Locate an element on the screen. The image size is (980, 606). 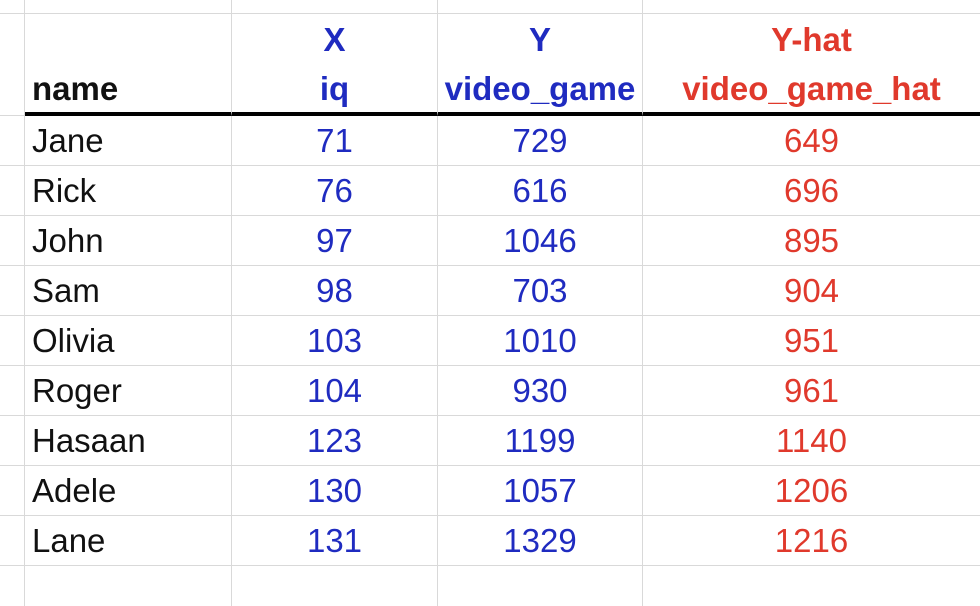
column-header-iq: iq is located at coordinates (335, 90).